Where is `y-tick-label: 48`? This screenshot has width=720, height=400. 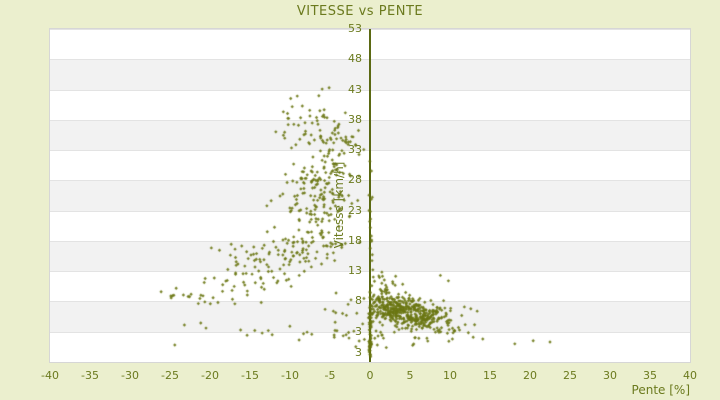 y-tick-label: 48 is located at coordinates (355, 59).